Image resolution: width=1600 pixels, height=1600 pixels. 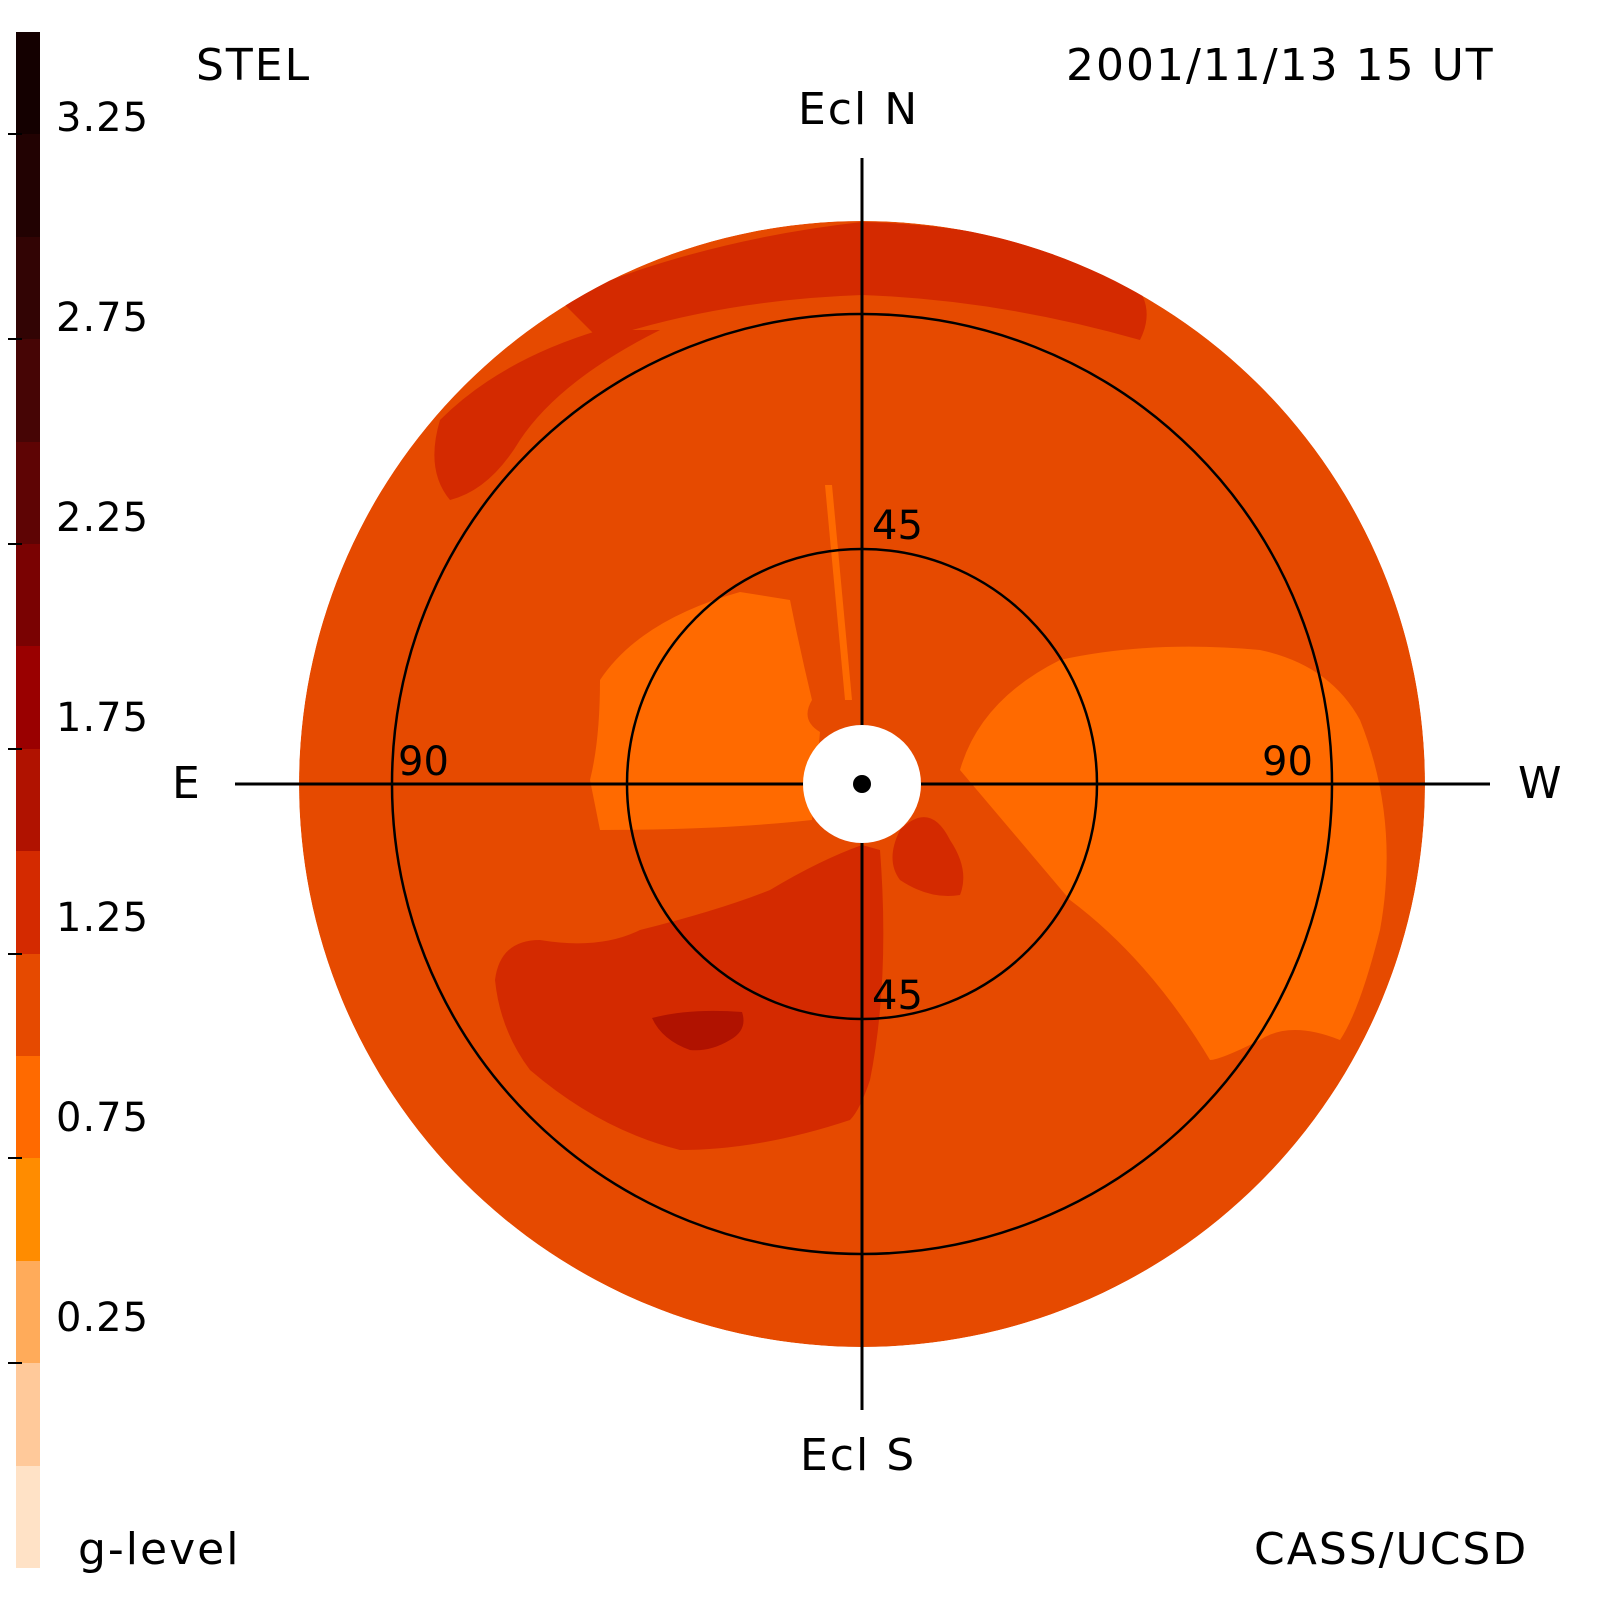 I want to click on west-lobe-region, so click(x=1173, y=853).